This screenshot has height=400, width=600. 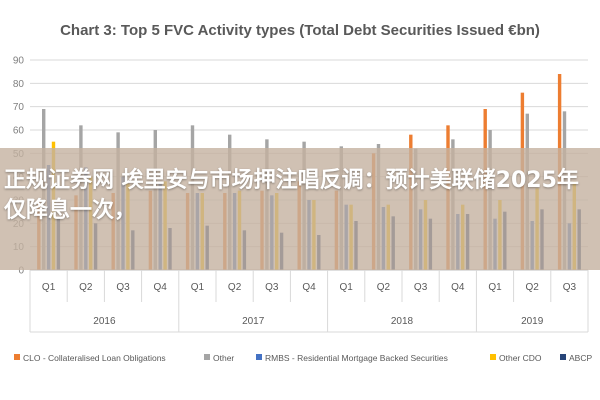 I want to click on year-label: 2016, so click(x=104, y=321).